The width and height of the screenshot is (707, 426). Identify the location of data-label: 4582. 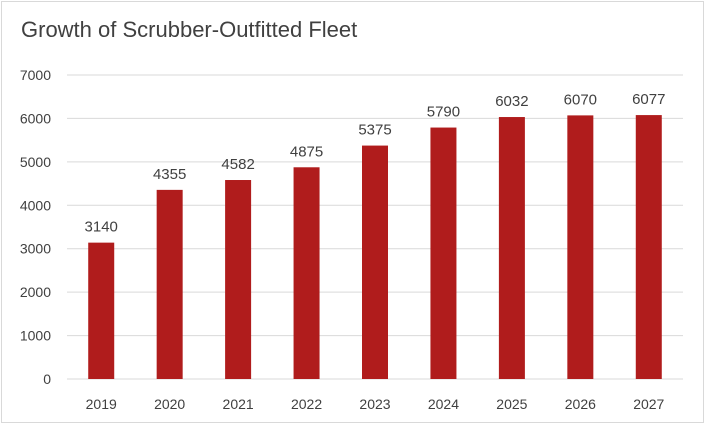
(237, 164).